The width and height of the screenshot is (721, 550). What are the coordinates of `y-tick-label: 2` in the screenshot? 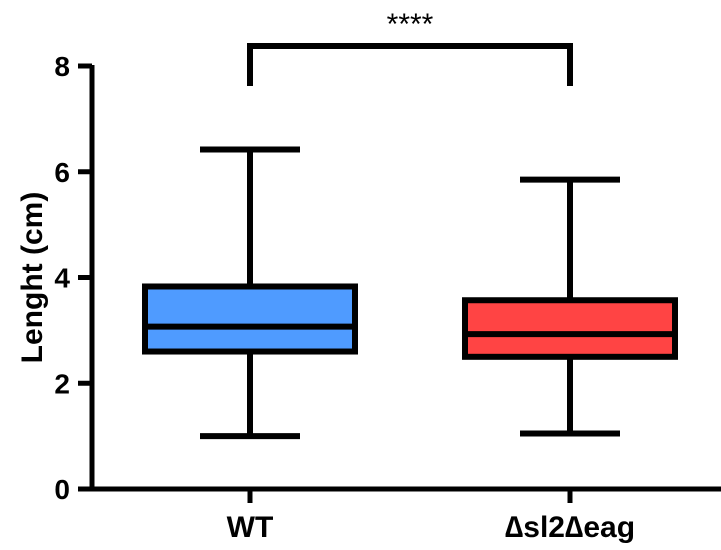 It's located at (62, 383).